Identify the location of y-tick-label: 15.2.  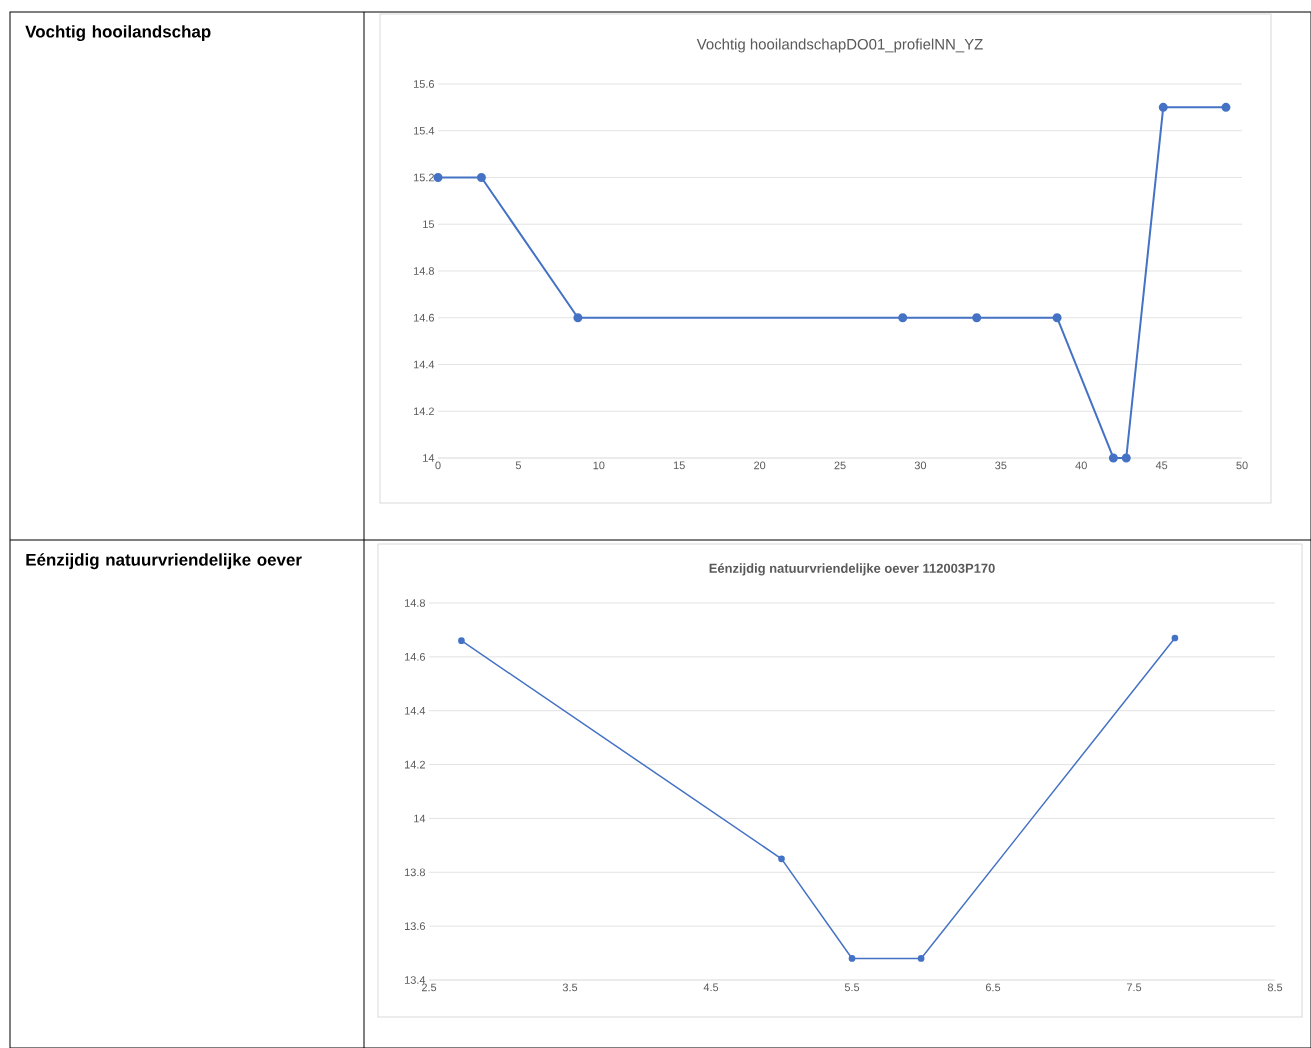
(423, 177).